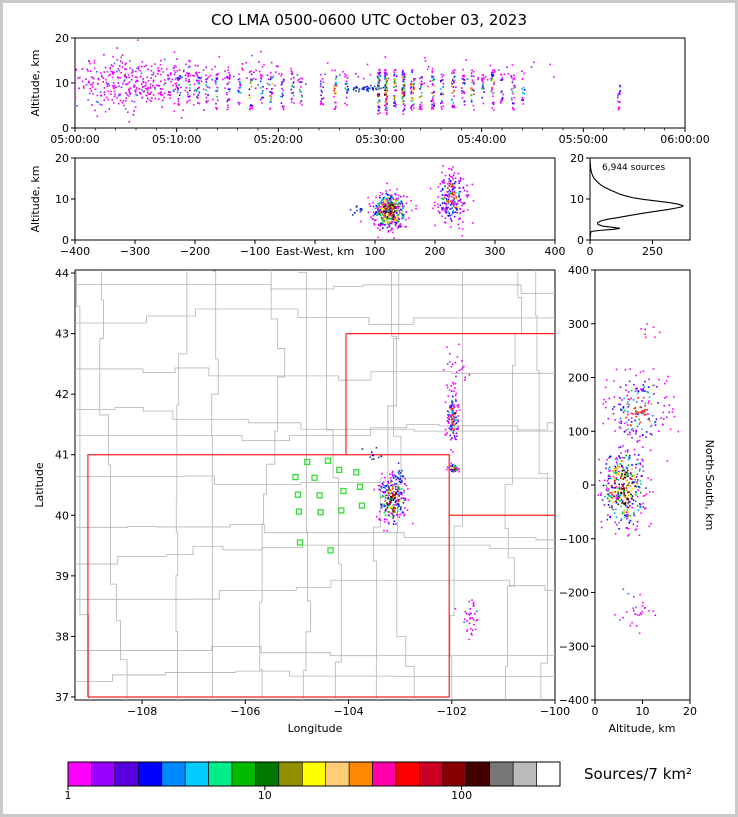  I want to click on north-south-panel: 0 10 20 −400 −300 −200 −100 0 100 200 300 400, so click(628, 491).